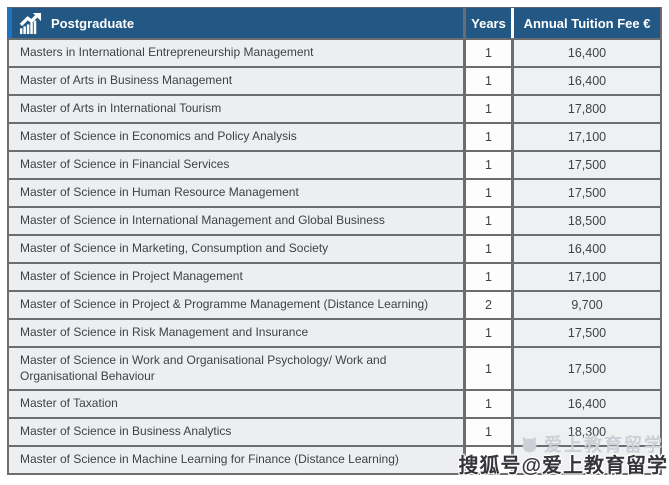  Describe the element at coordinates (236, 432) in the screenshot. I see `program-cell: Master of Science in Business Analytics` at that location.